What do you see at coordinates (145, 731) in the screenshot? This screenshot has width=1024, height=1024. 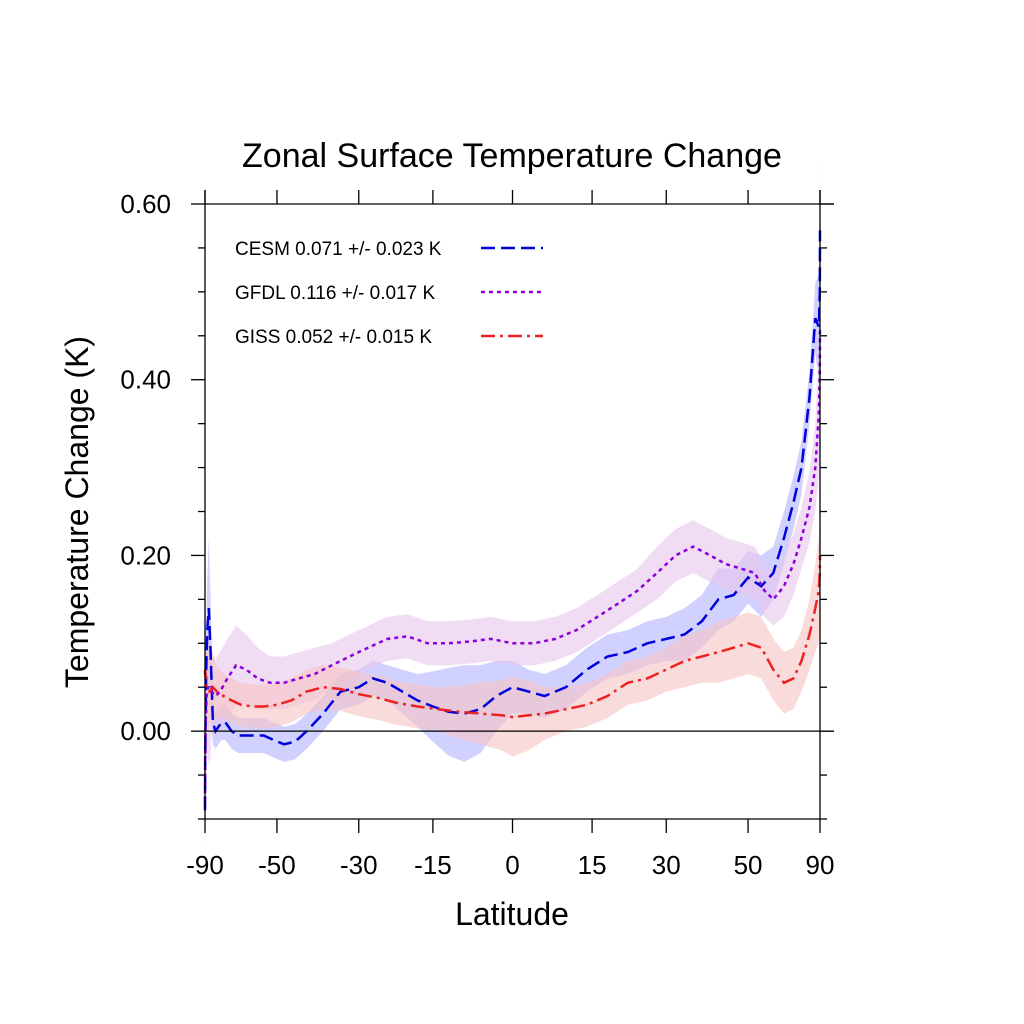 I see `y-tick-label: 0.00` at bounding box center [145, 731].